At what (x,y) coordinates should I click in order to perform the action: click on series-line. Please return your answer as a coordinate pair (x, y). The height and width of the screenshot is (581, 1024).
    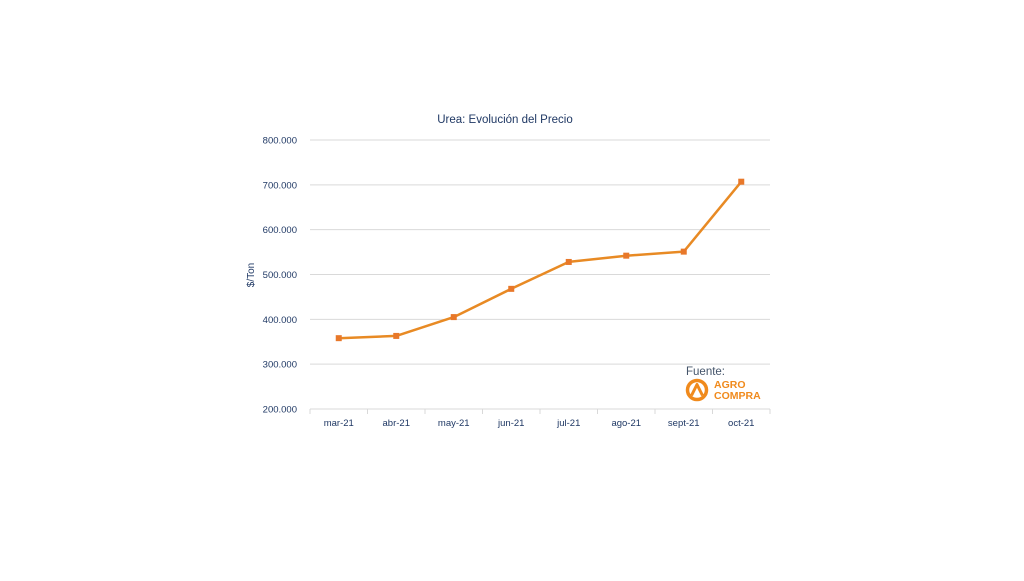
    Looking at the image, I should click on (540, 260).